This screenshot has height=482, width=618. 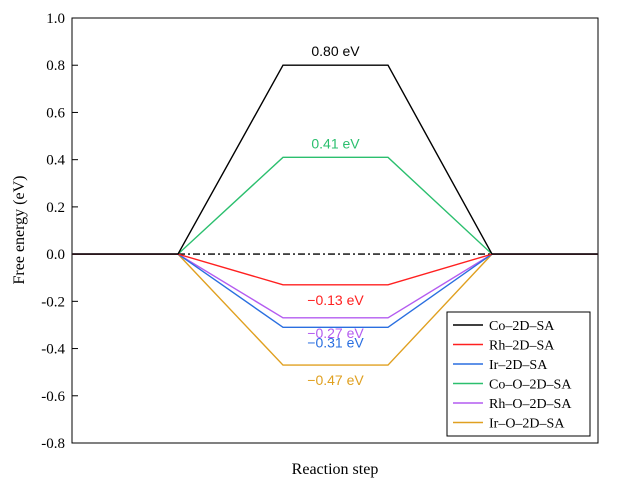 What do you see at coordinates (55, 113) in the screenshot?
I see `y-tick-label: 0.6` at bounding box center [55, 113].